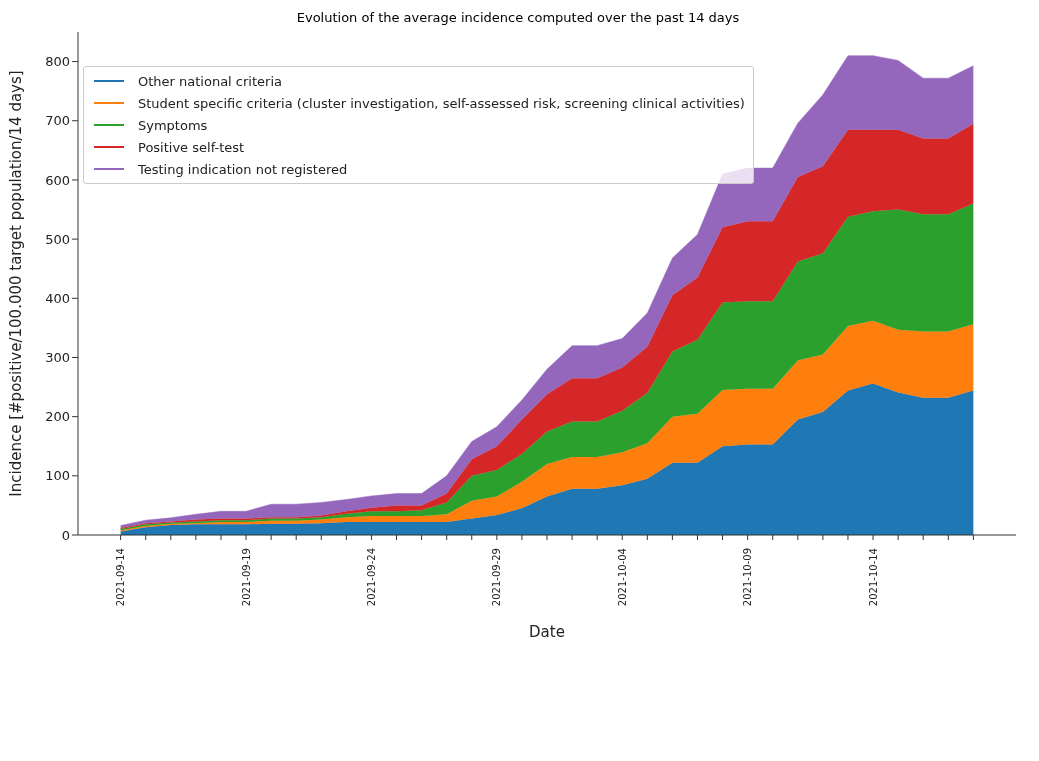 Image resolution: width=1039 pixels, height=761 pixels. What do you see at coordinates (873, 577) in the screenshot?
I see `x-tick-label: 2021-10-14` at bounding box center [873, 577].